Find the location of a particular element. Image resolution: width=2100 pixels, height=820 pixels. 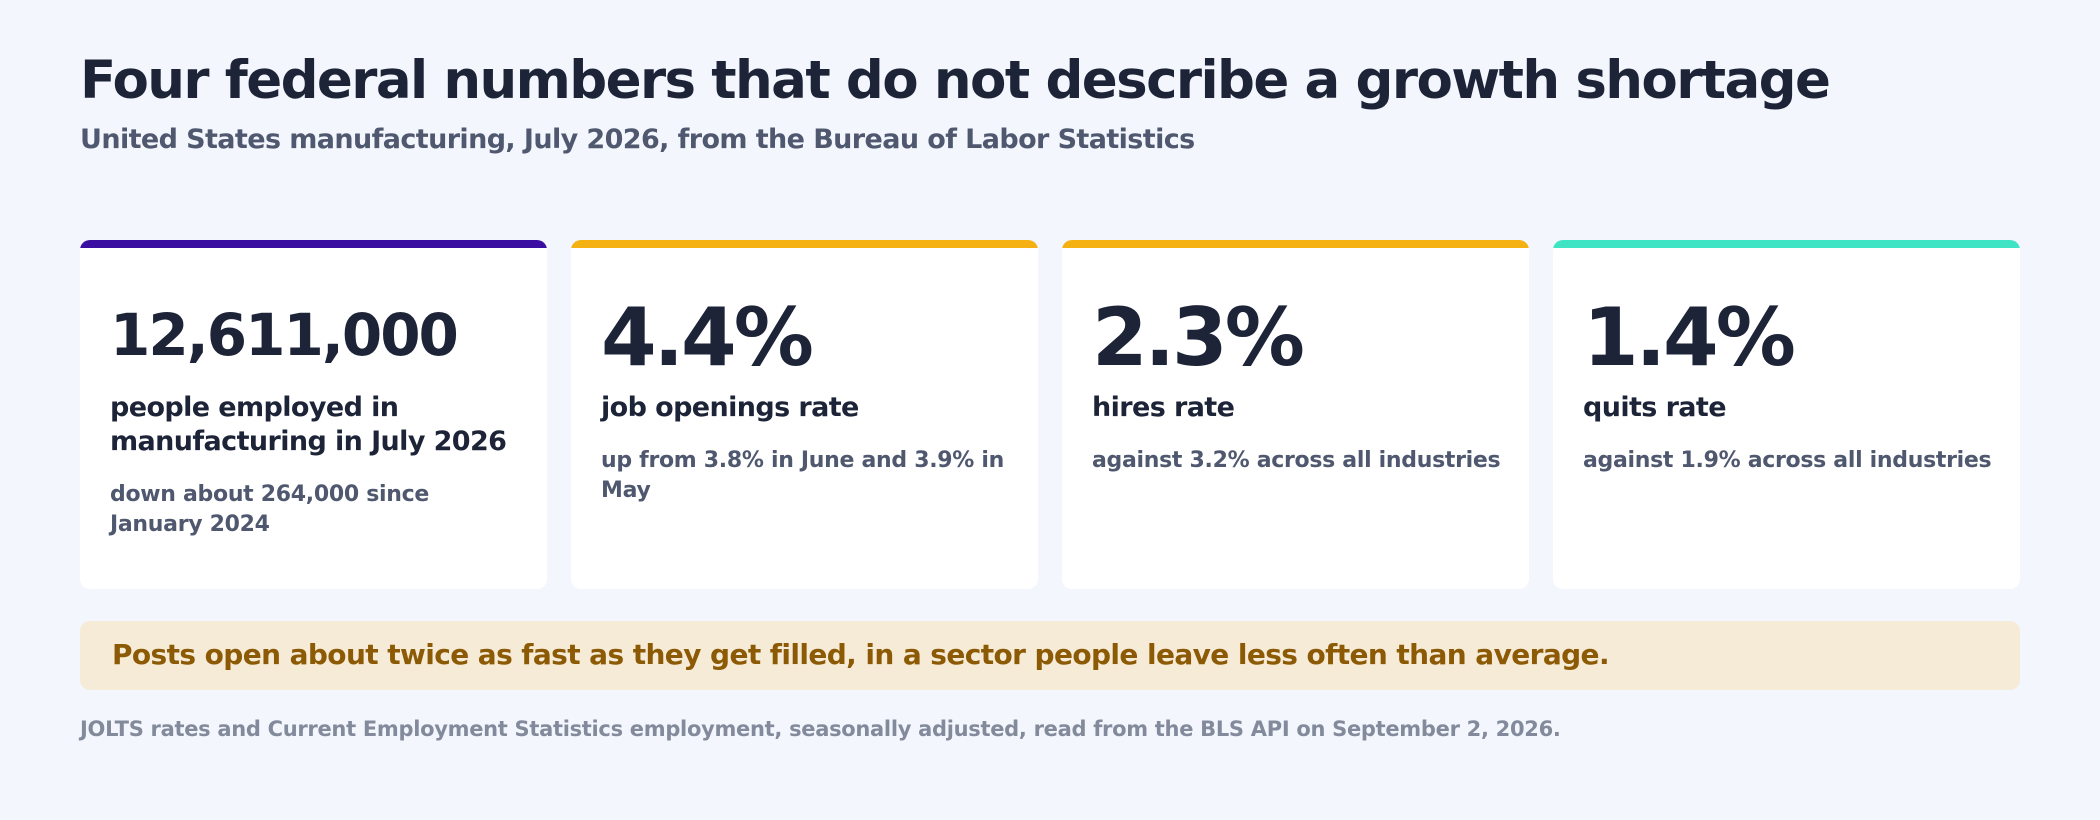

stat-label: hires rate is located at coordinates (1163, 407).